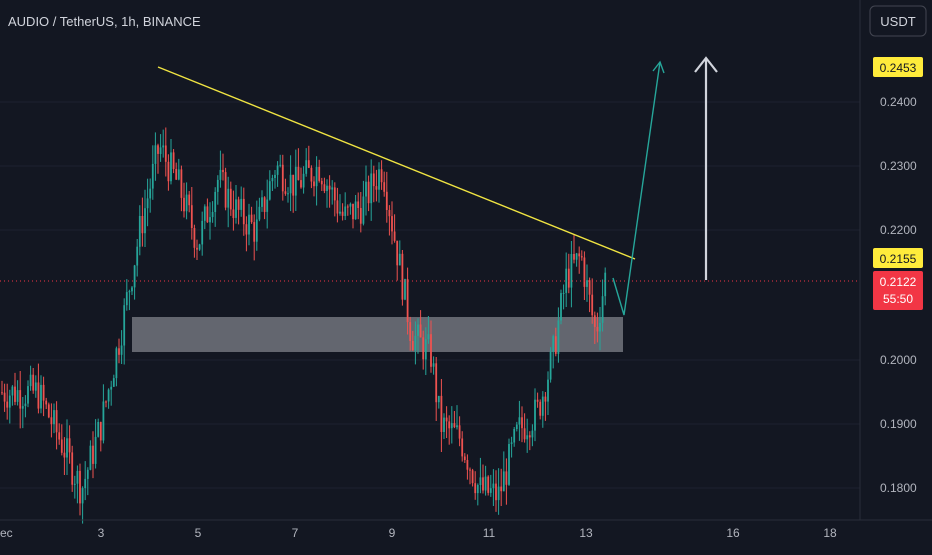 The image size is (932, 555). I want to click on time-axis: ec 3 5 7 9 11 13 16 18, so click(418, 533).